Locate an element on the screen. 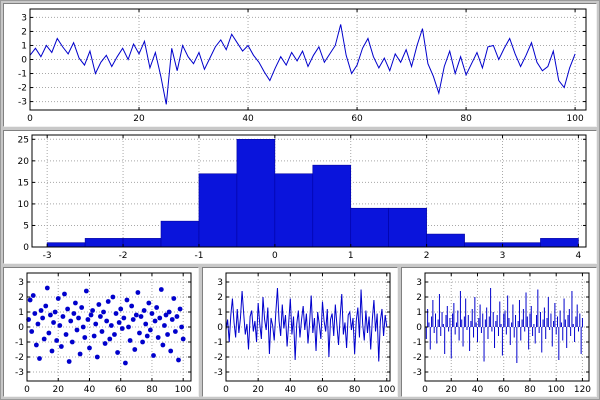  panel-scatter: 0 20 40 60 80 100 -3 -2 -1 0 1 2 3 is located at coordinates (101, 332).